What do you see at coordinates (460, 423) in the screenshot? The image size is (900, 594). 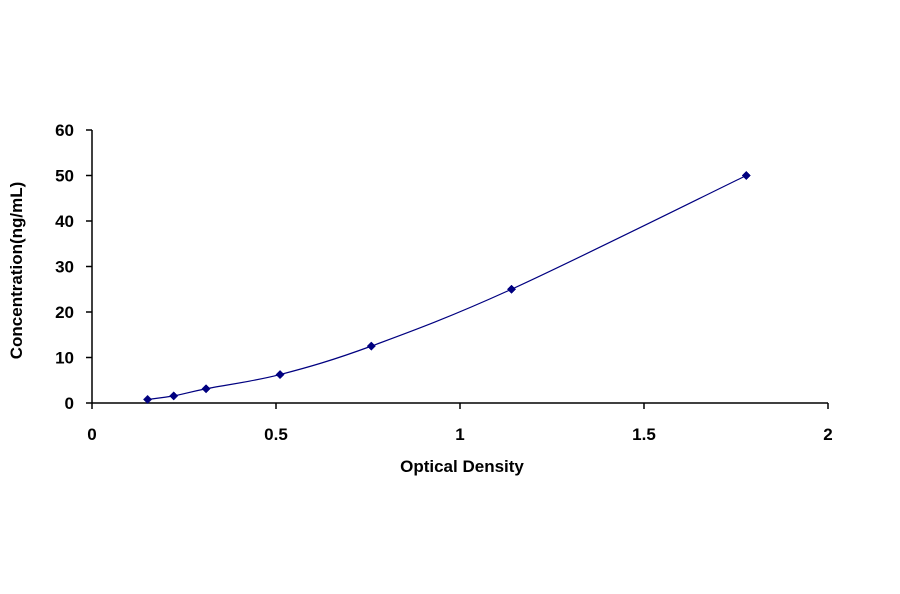 I see `x-ticks: 0 0.5 1 1.5 2` at bounding box center [460, 423].